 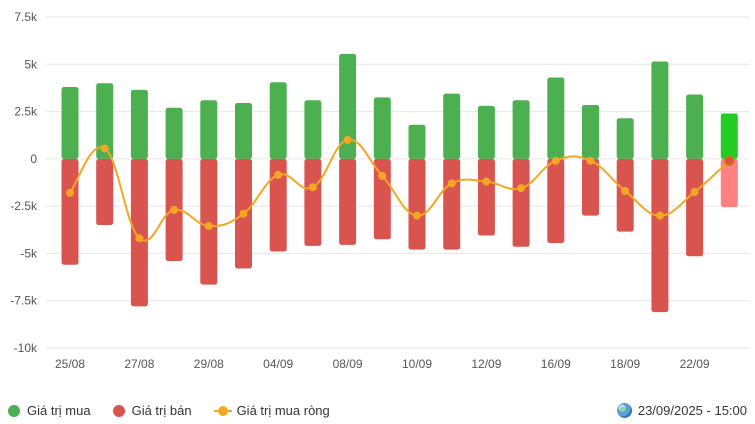 I want to click on y-axis-ticks: 7.5k 5k 2.5k 0 -2.5k -5k -7.5k -10k, so click(x=24, y=182).